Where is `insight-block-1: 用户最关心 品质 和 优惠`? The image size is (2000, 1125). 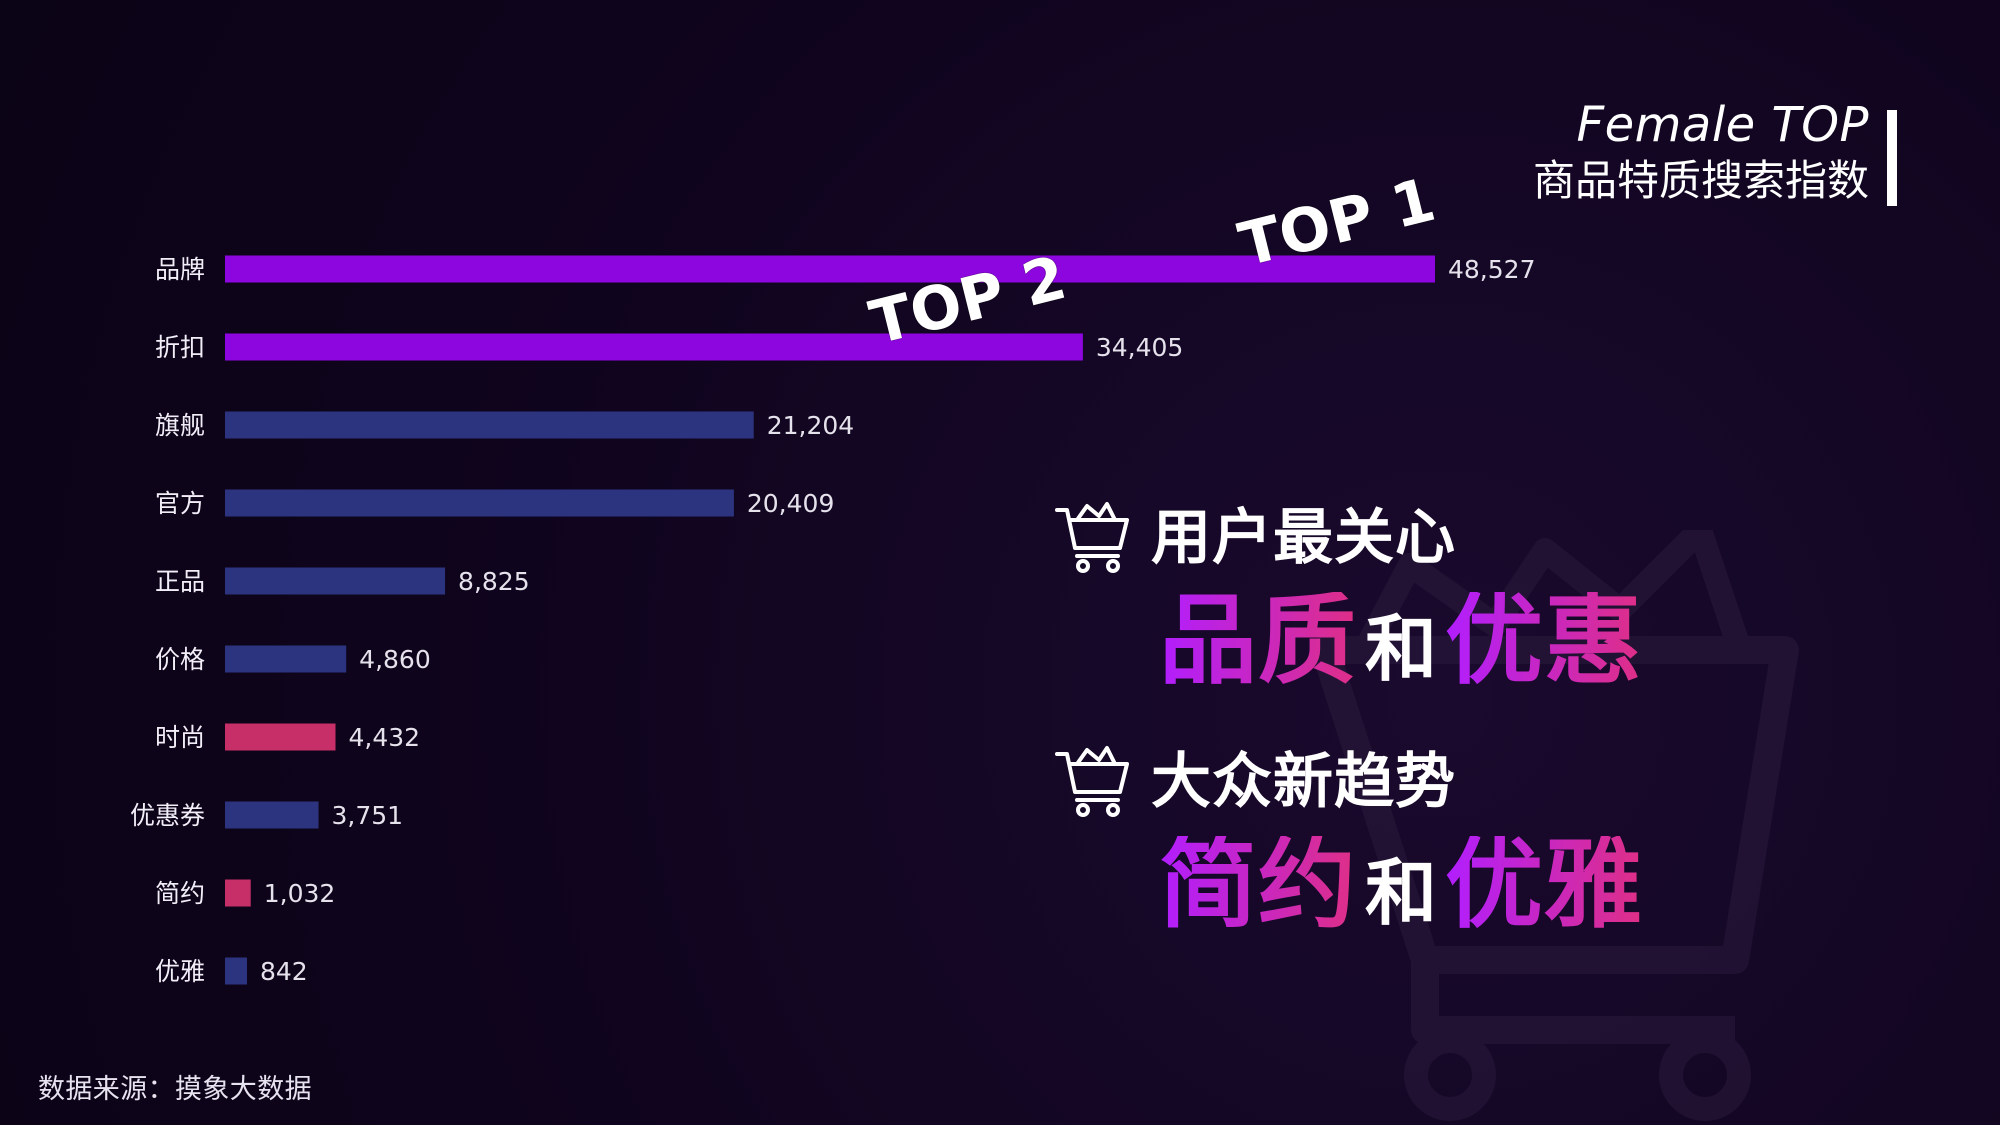 insight-block-1: 用户最关心 品质 和 优惠 is located at coordinates (1348, 596).